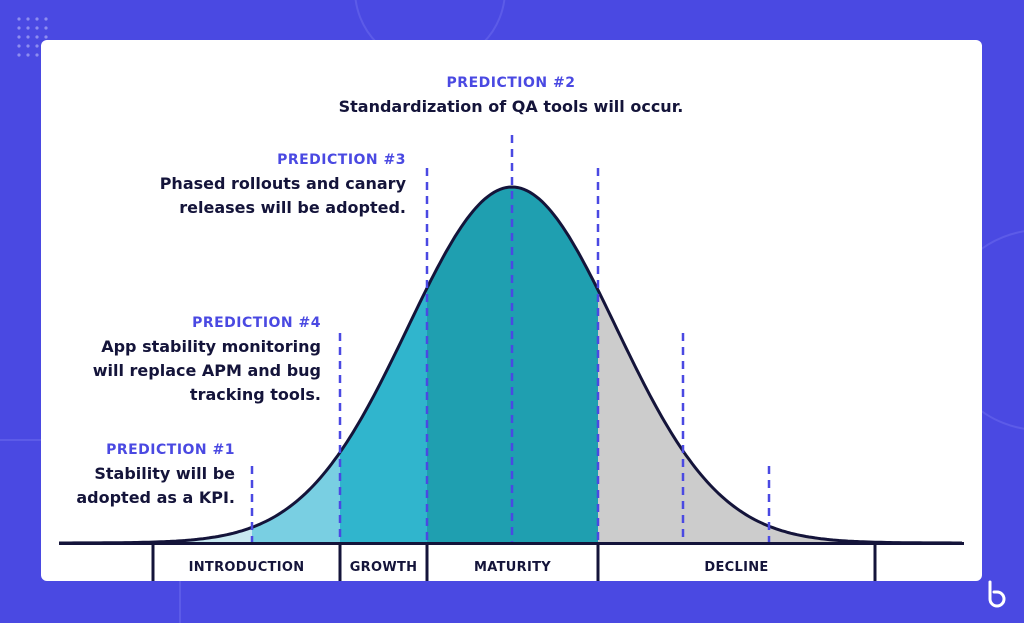 The width and height of the screenshot is (1024, 623). What do you see at coordinates (512, 567) in the screenshot?
I see `stage-maturity: MATURITY` at bounding box center [512, 567].